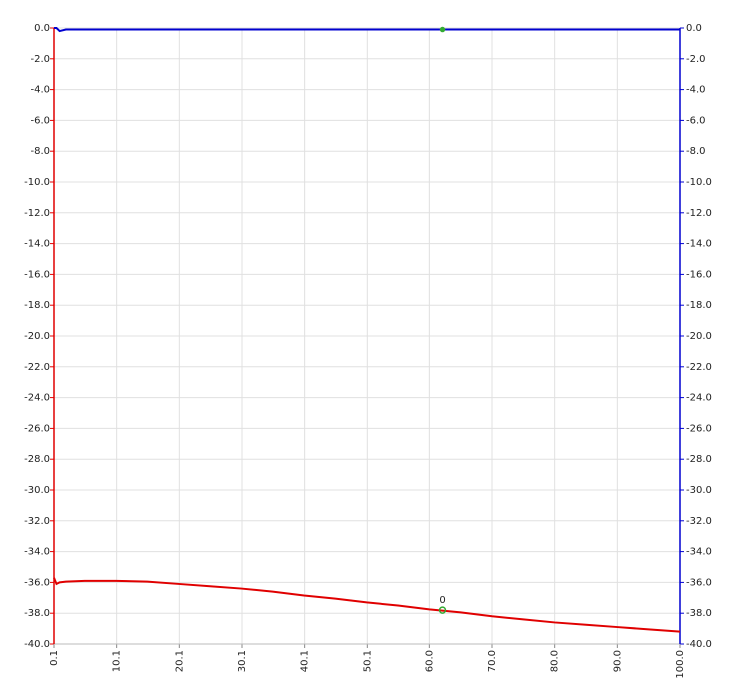 The width and height of the screenshot is (736, 699). I want to click on y2-tick-label: -38.0, so click(699, 613).